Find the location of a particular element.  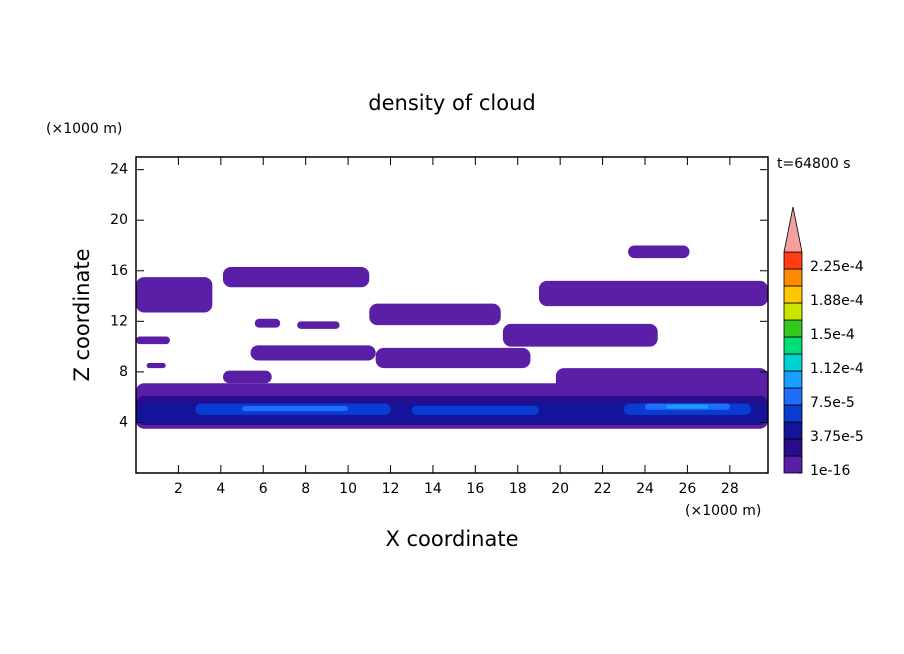

x-tick-label: 28 is located at coordinates (730, 489).